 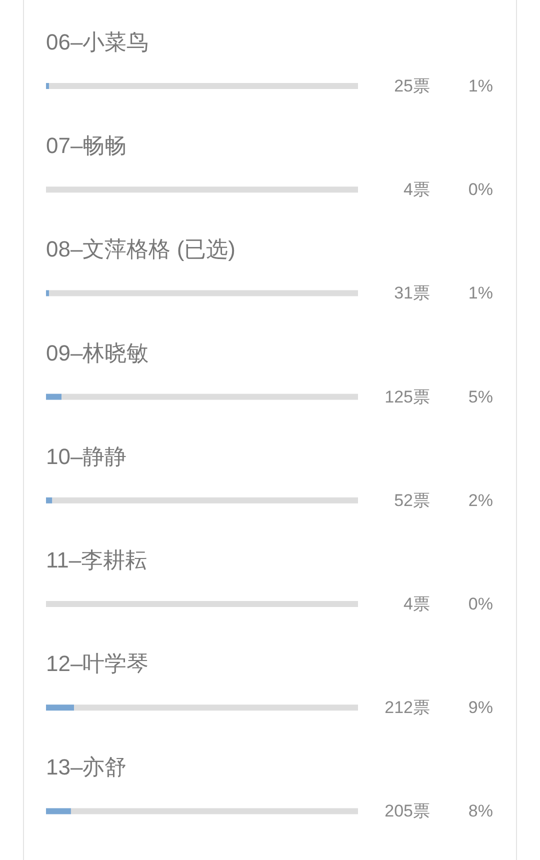 I want to click on category-label: 07–畅畅, so click(x=86, y=145).